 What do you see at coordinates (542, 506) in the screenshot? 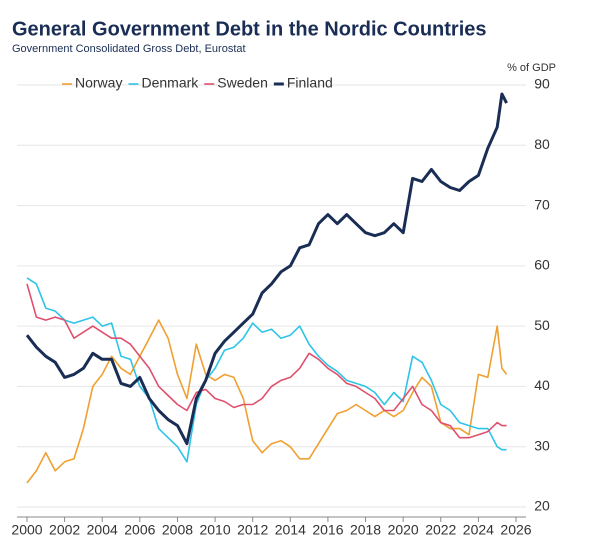
I see `y-tick-label: 20` at bounding box center [542, 506].